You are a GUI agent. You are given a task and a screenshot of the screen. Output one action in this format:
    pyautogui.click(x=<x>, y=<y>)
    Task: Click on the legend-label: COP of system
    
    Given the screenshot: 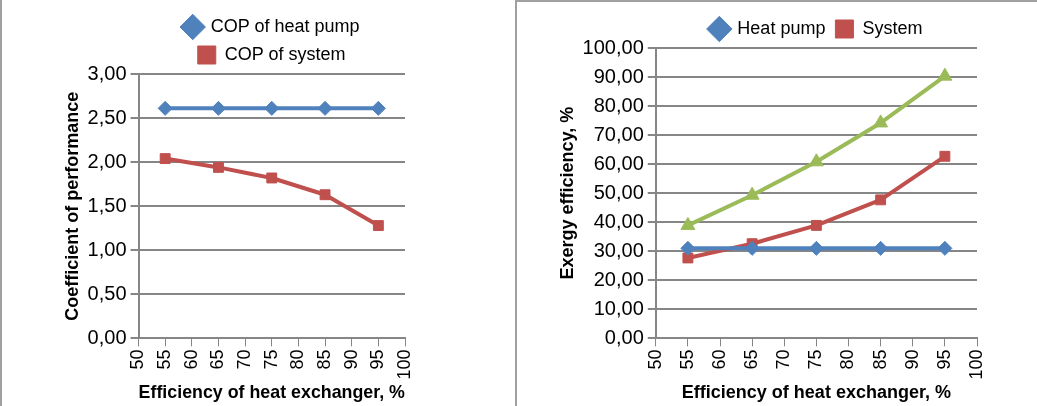 What is the action you would take?
    pyautogui.click(x=285, y=53)
    